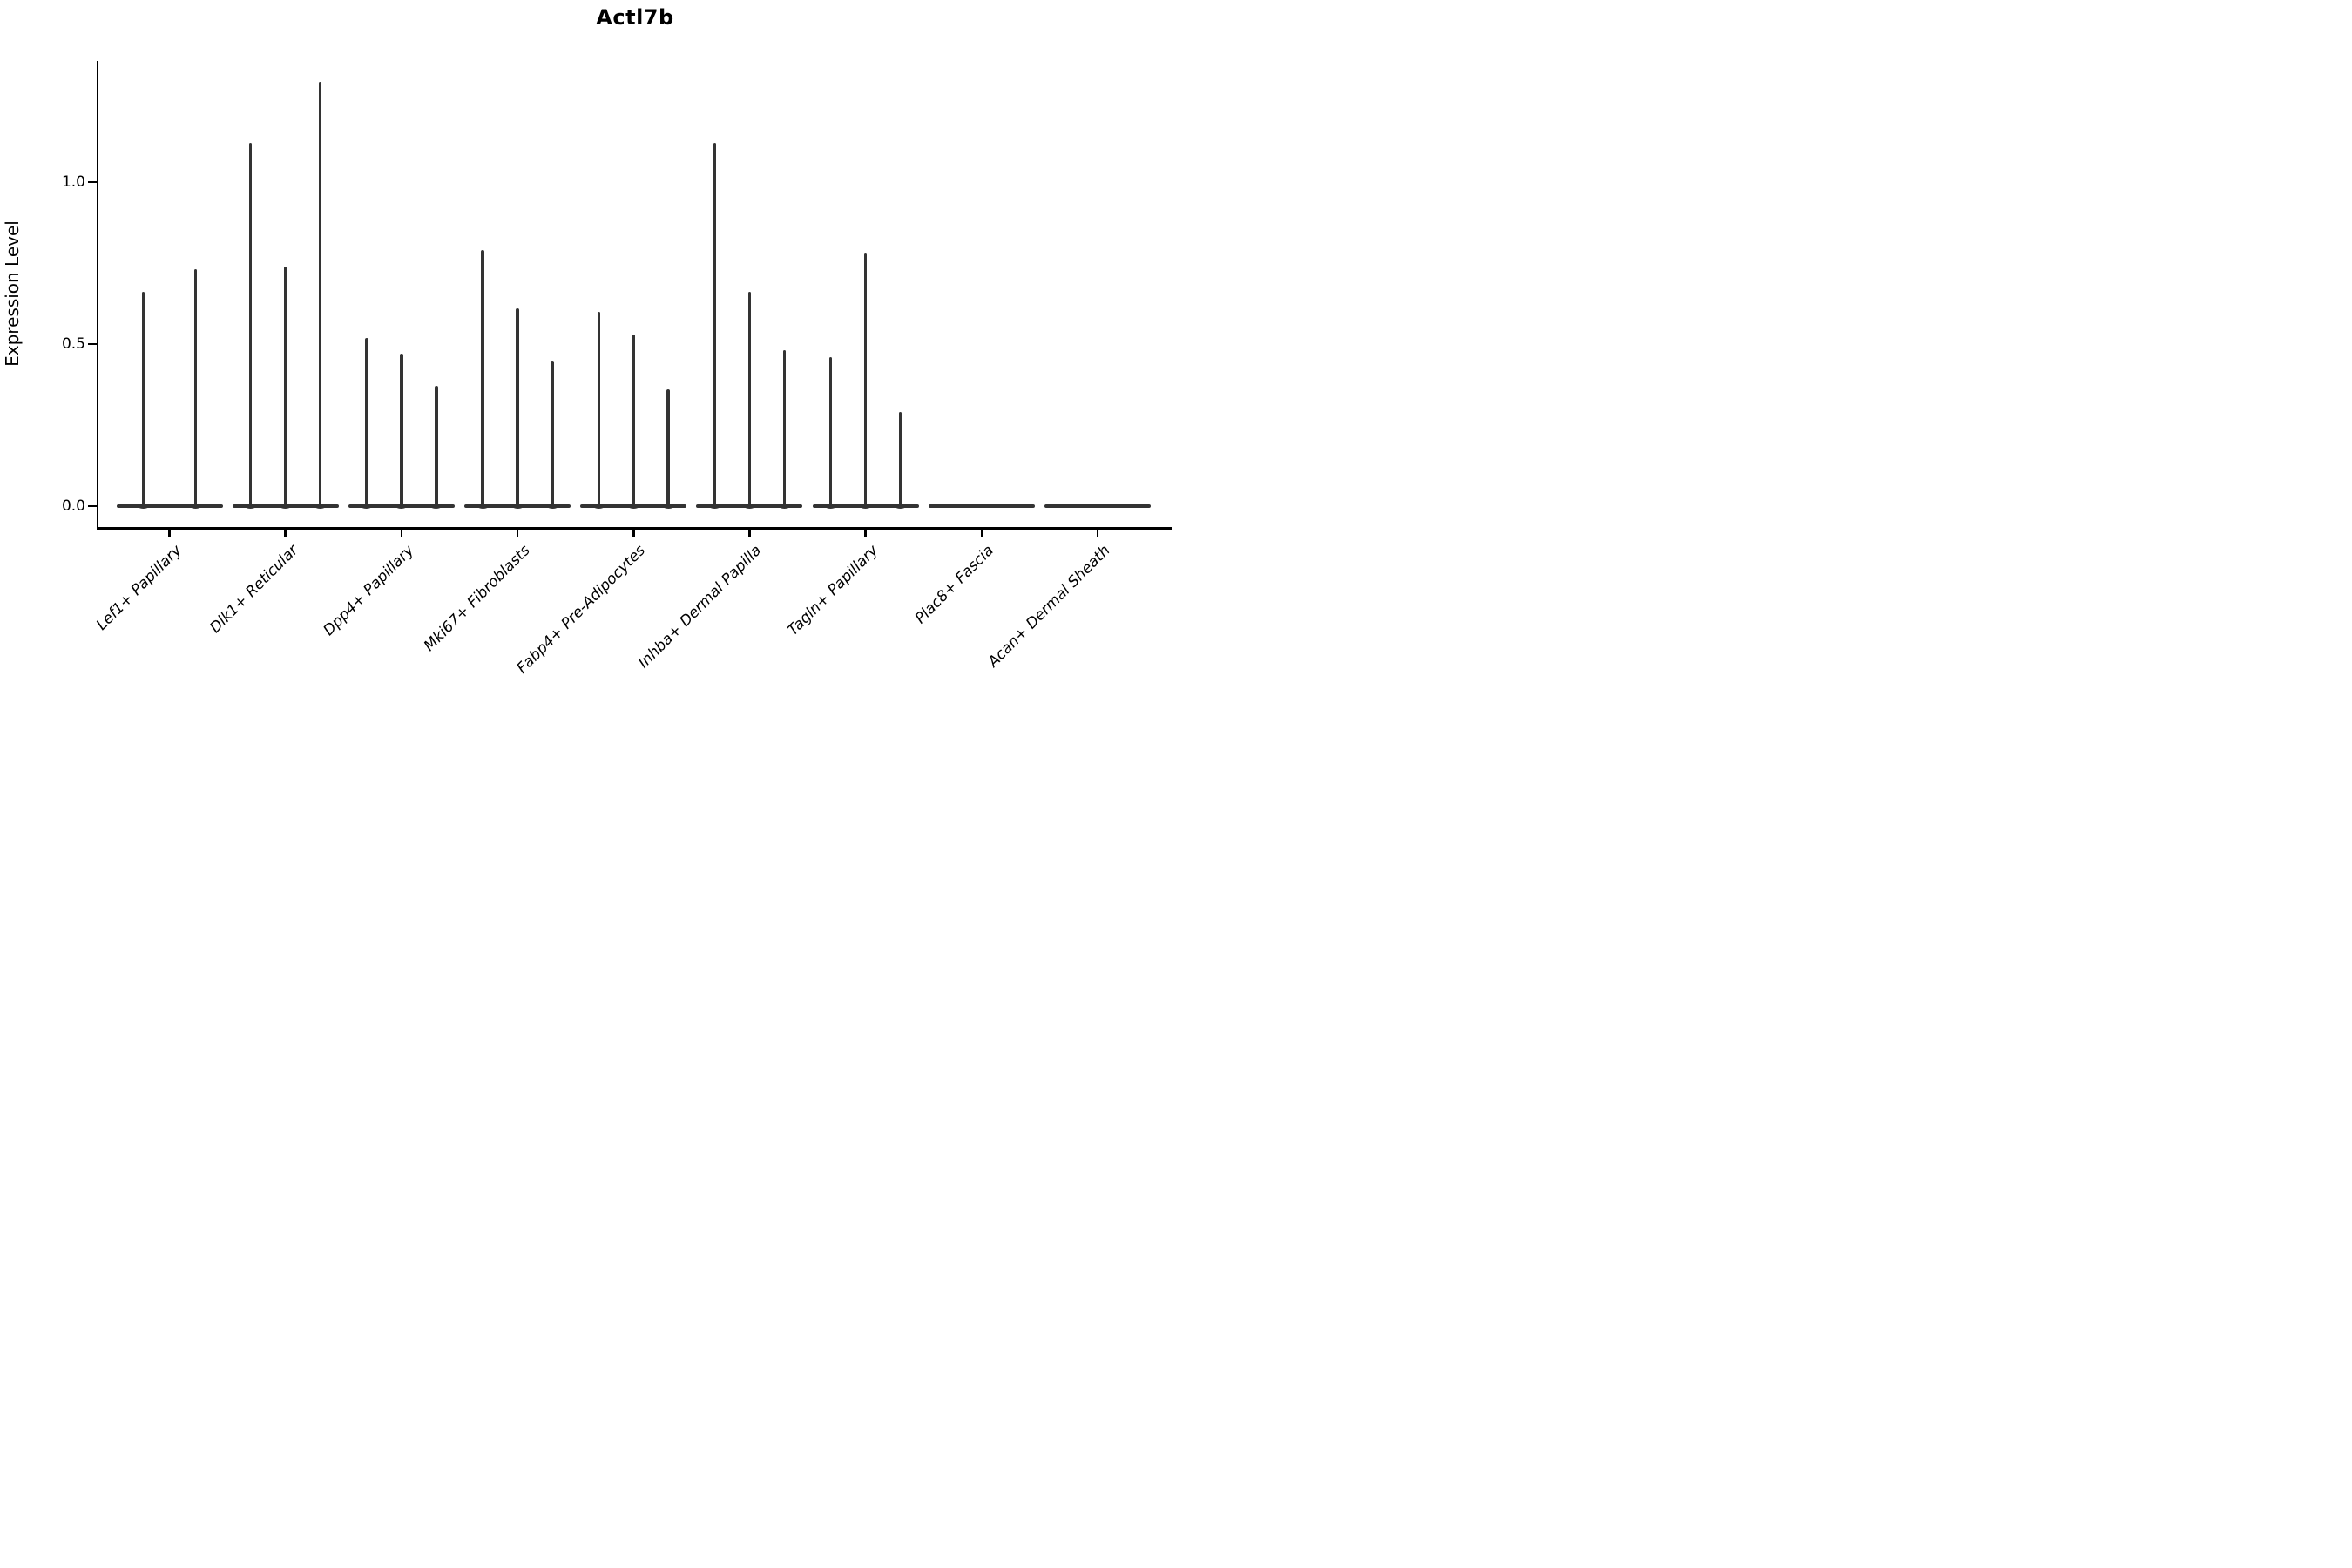 The image size is (2352, 1568). Describe the element at coordinates (634, 528) in the screenshot. I see `x-axis-spine` at that location.